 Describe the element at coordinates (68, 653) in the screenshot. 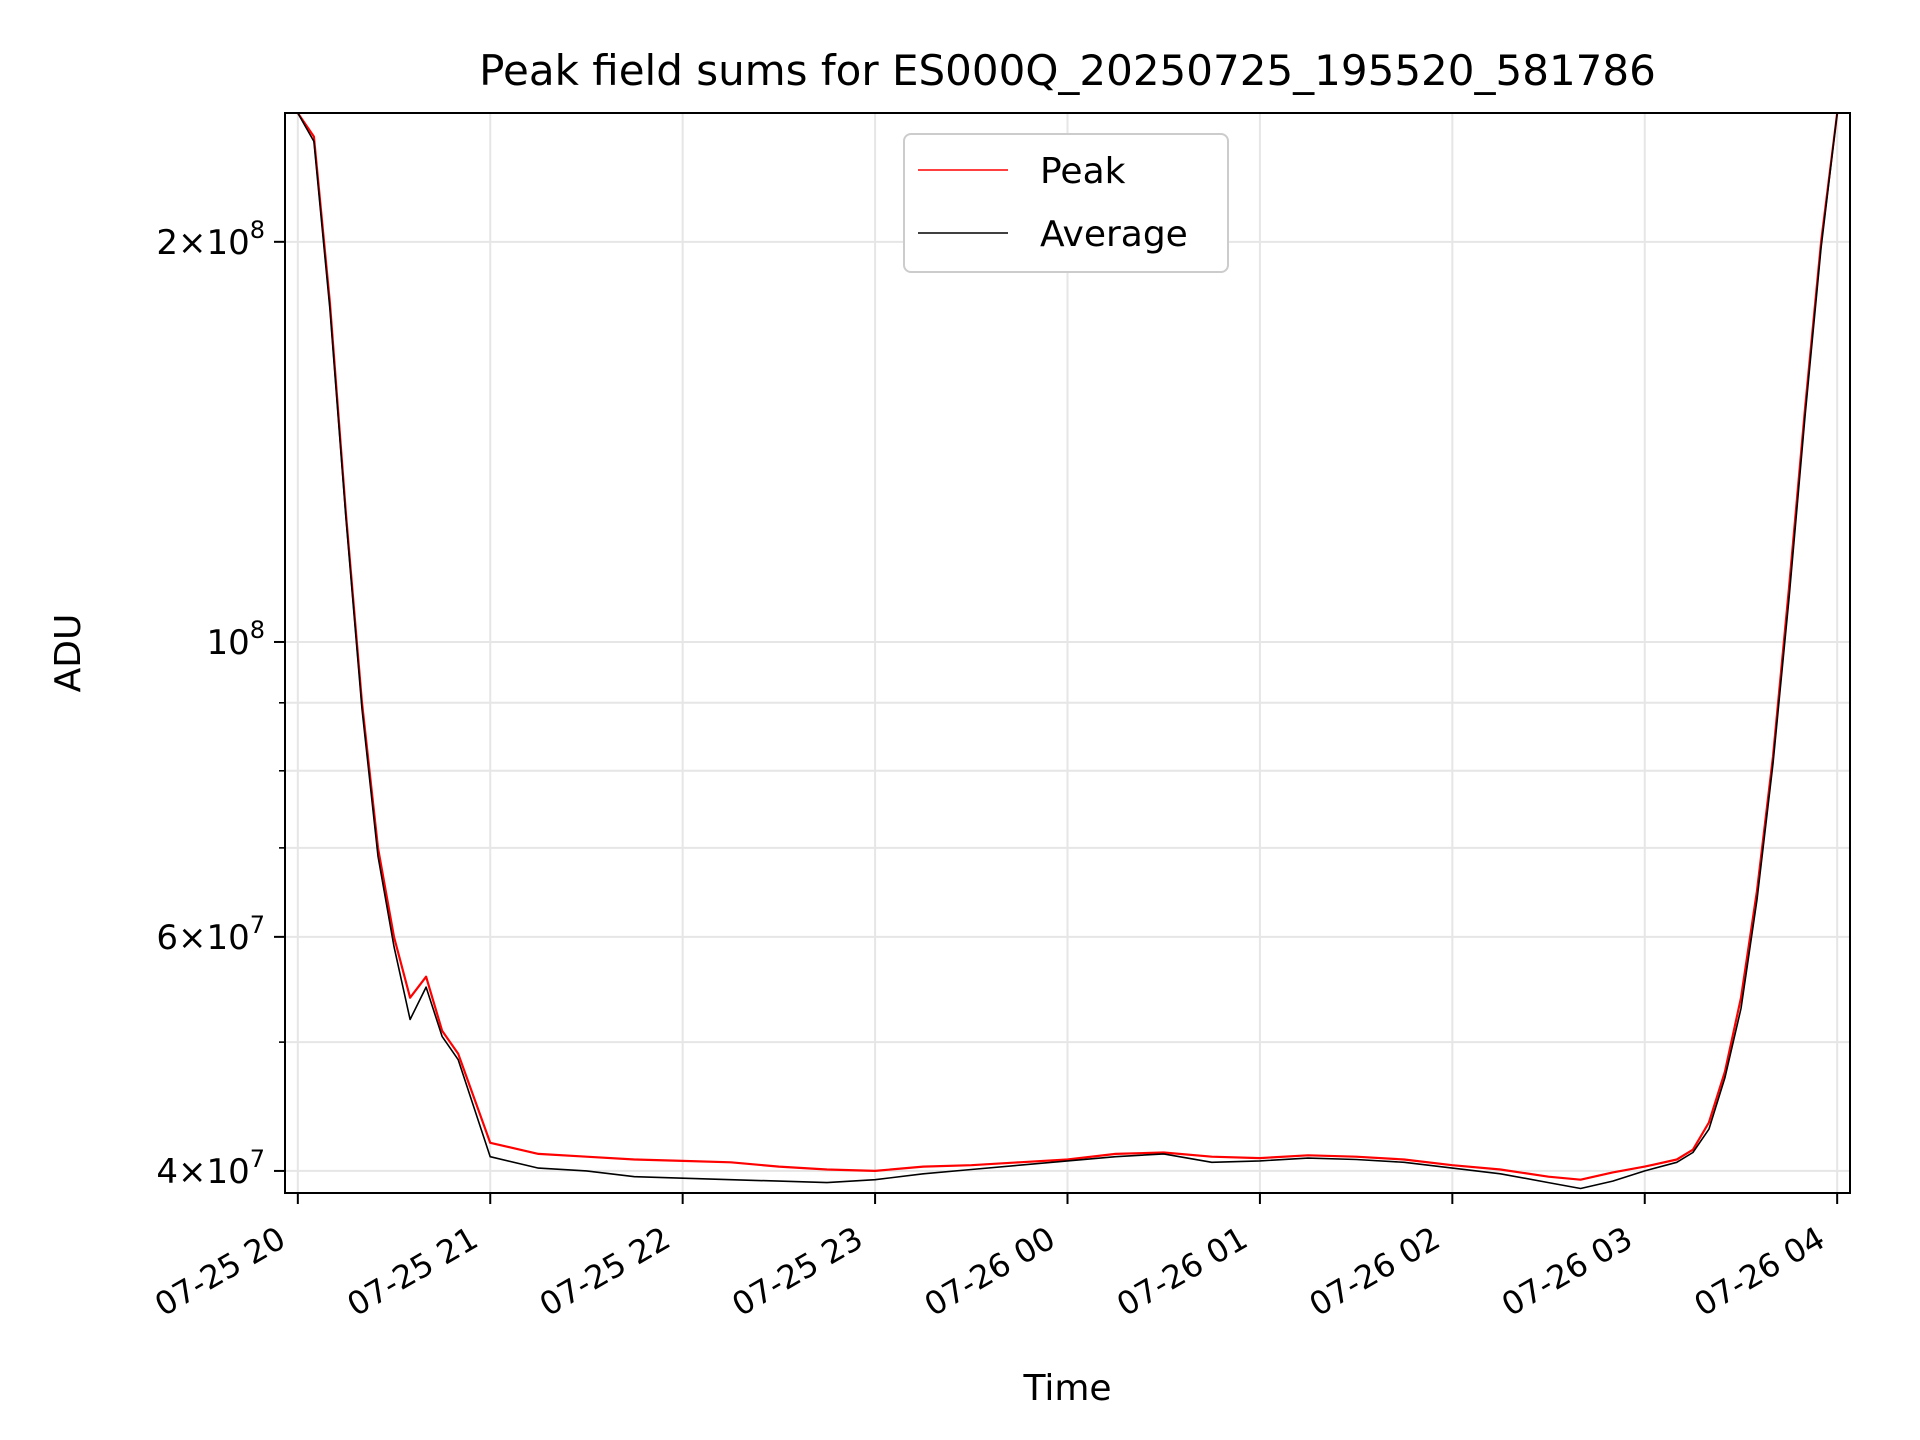

I see `y-axis-label: ADU` at that location.